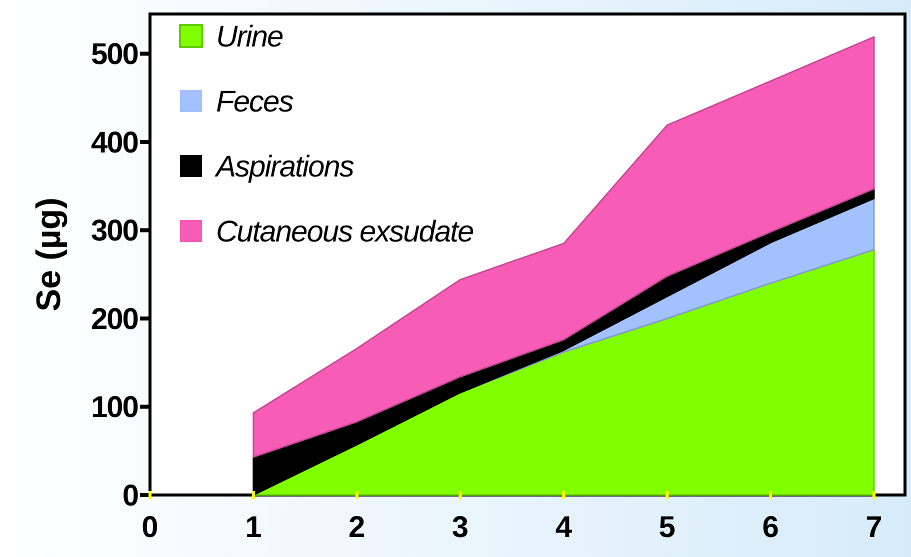 This screenshot has height=557, width=911. I want to click on y-tick-label: 200, so click(114, 319).